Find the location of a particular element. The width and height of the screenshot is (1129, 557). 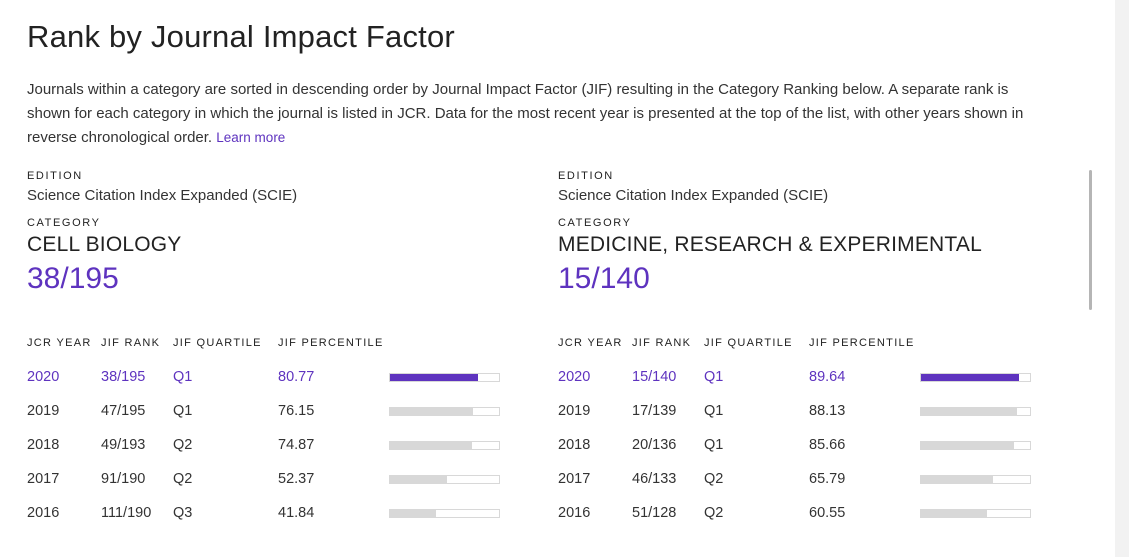

scrollbar-thumb is located at coordinates (1090, 240).